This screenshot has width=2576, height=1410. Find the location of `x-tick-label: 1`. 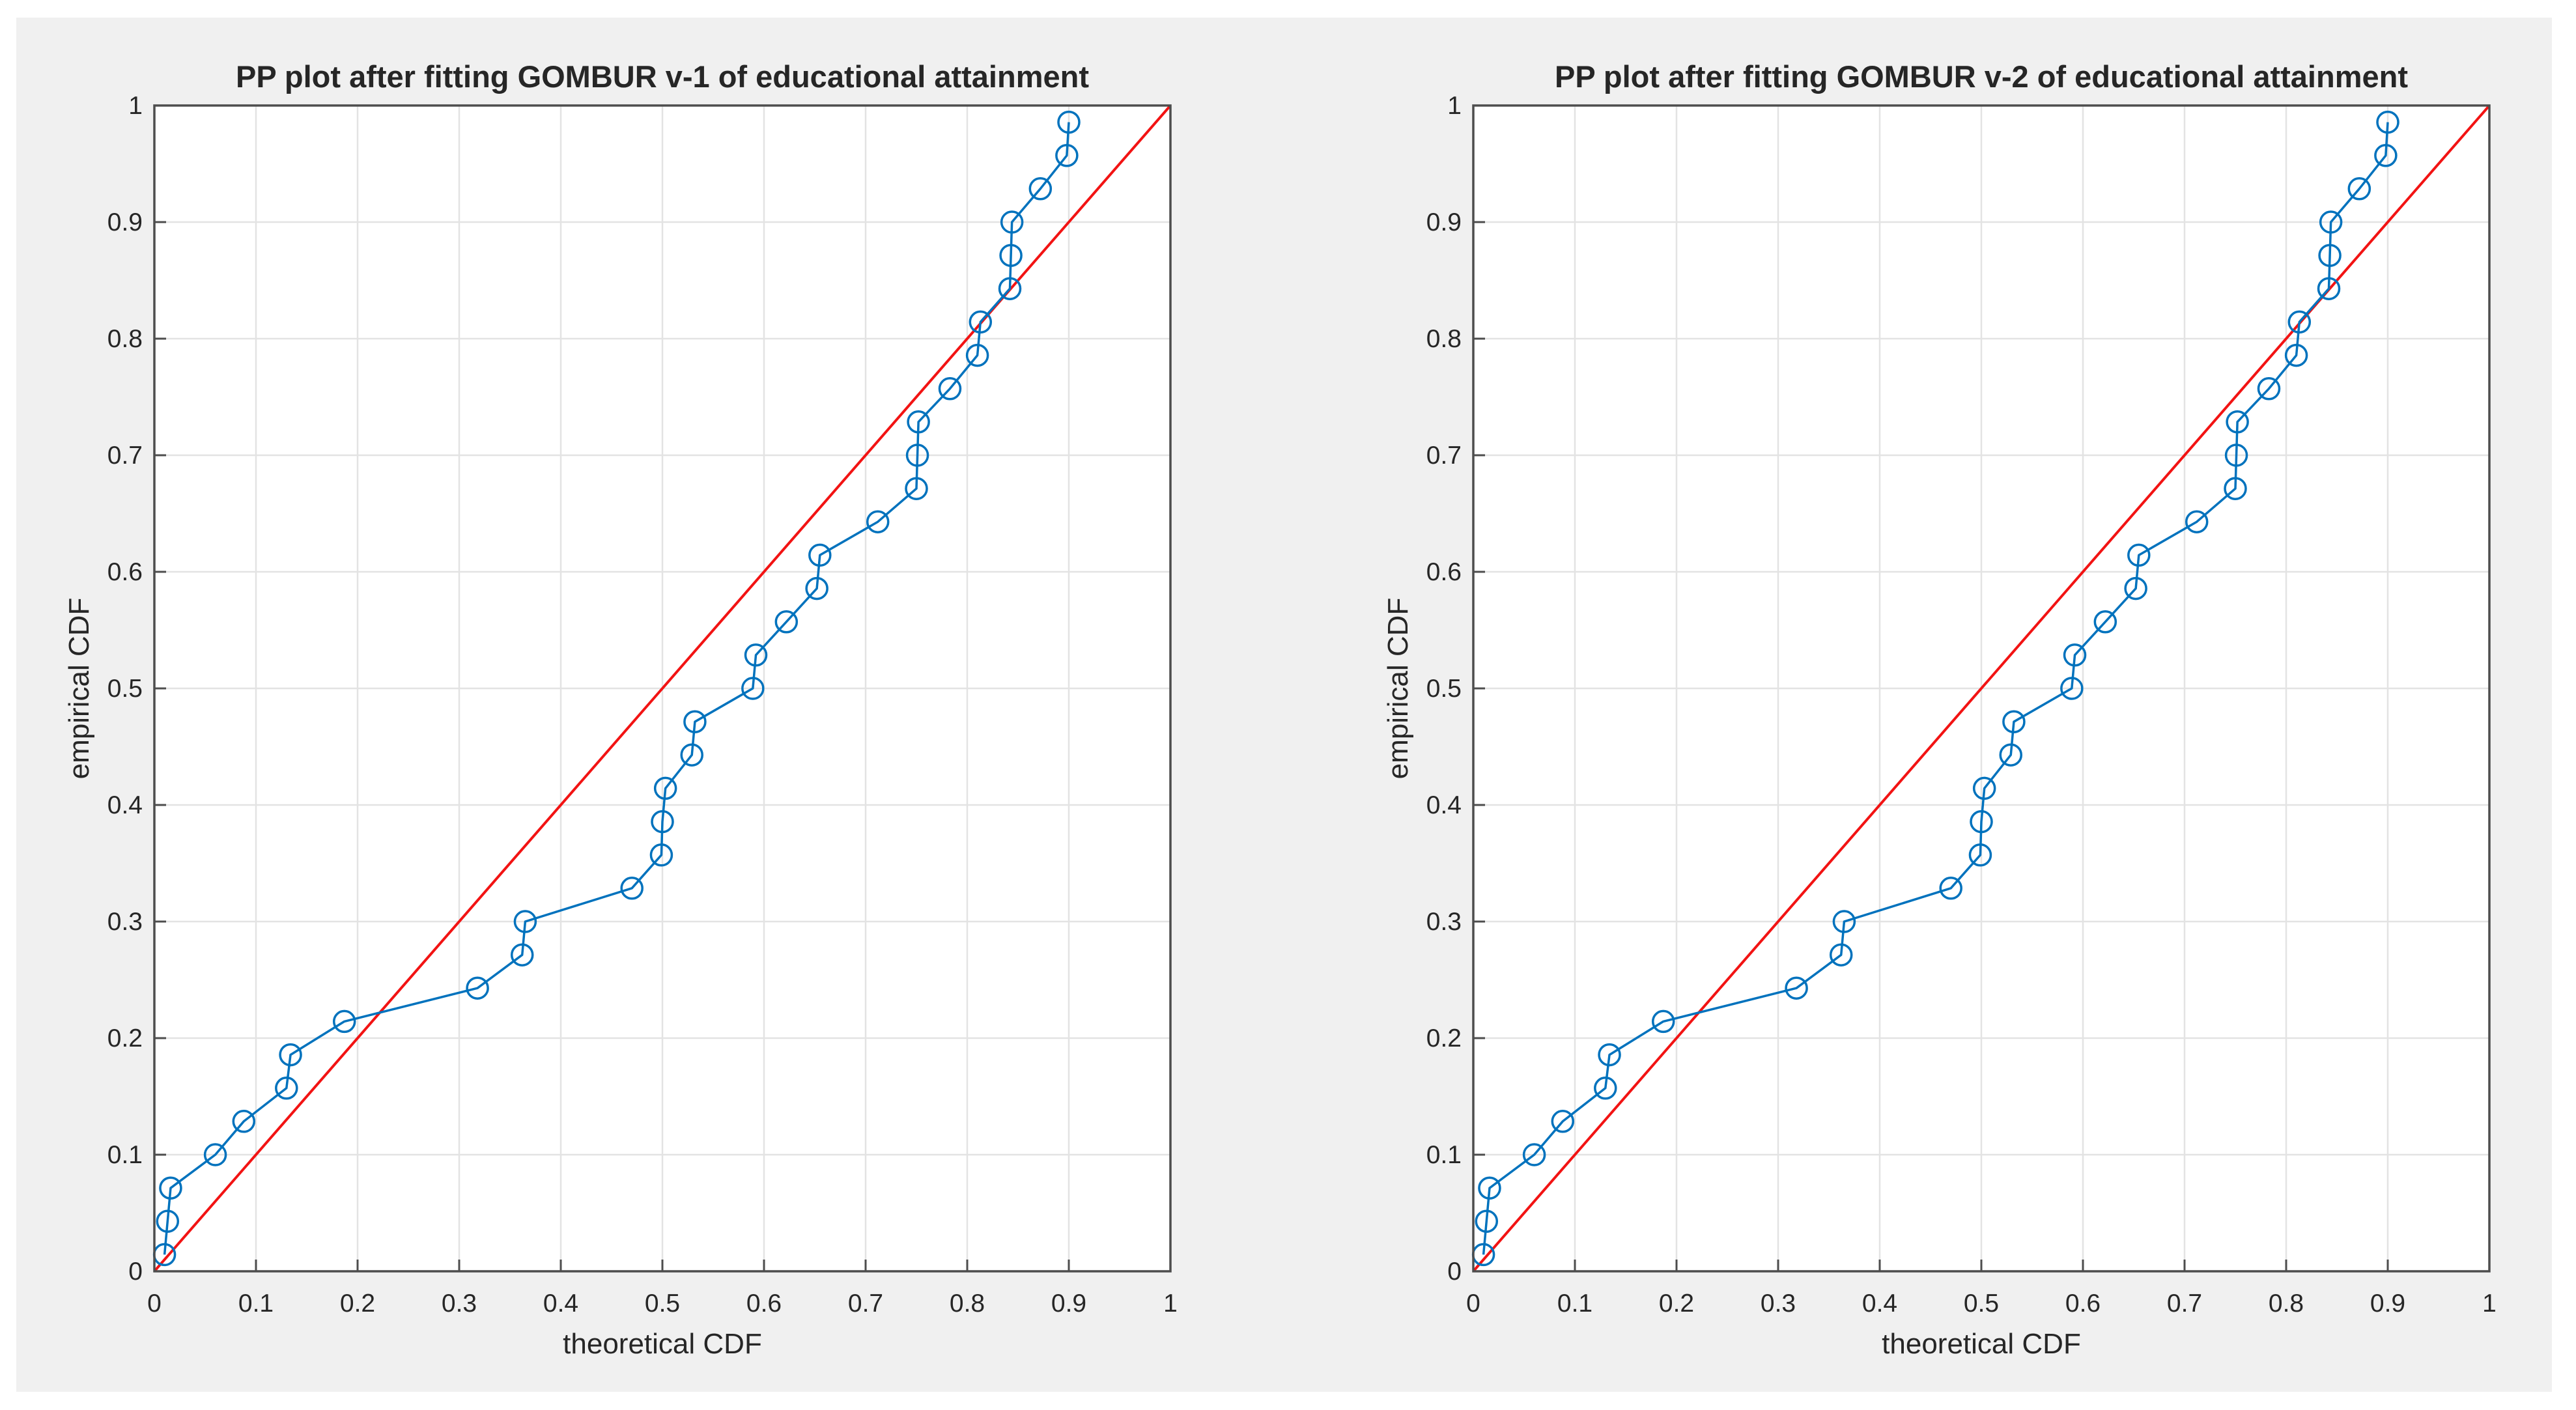

x-tick-label: 1 is located at coordinates (2489, 1304).